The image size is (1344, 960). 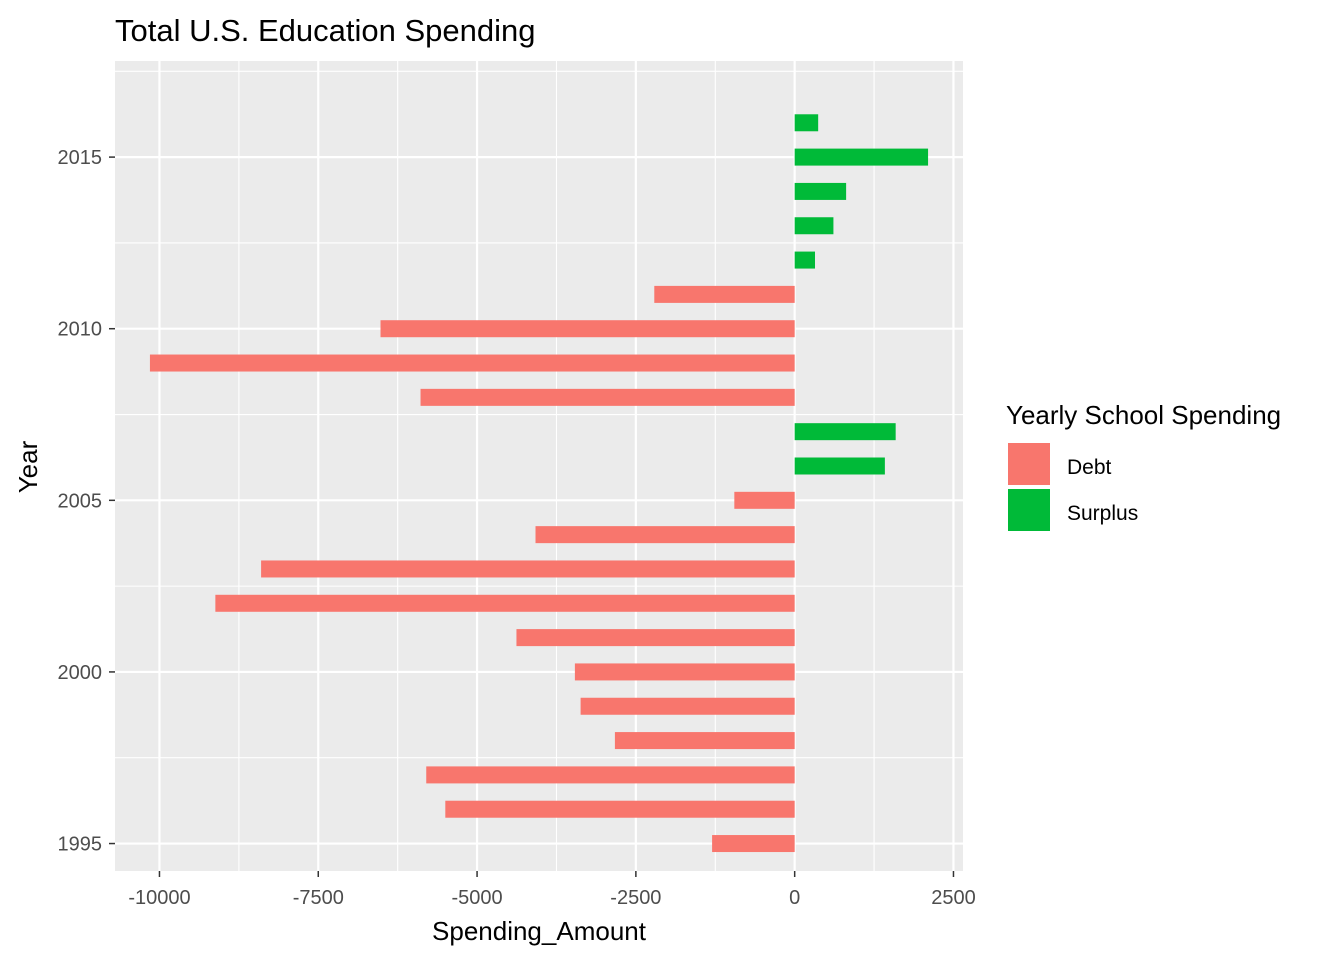 I want to click on bar-2015, so click(x=861, y=157).